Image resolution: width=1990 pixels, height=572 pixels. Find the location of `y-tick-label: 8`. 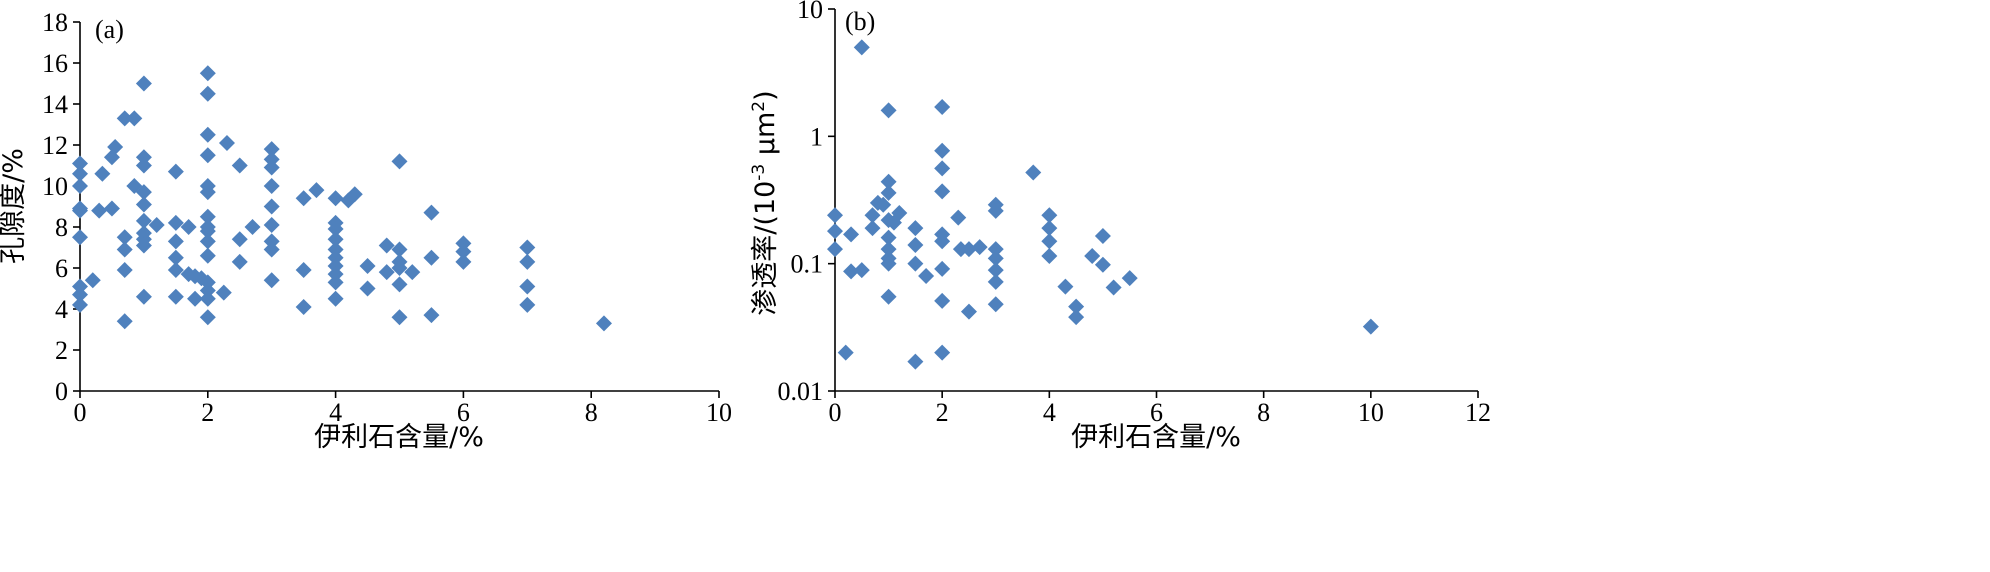

y-tick-label: 8 is located at coordinates (61, 227).